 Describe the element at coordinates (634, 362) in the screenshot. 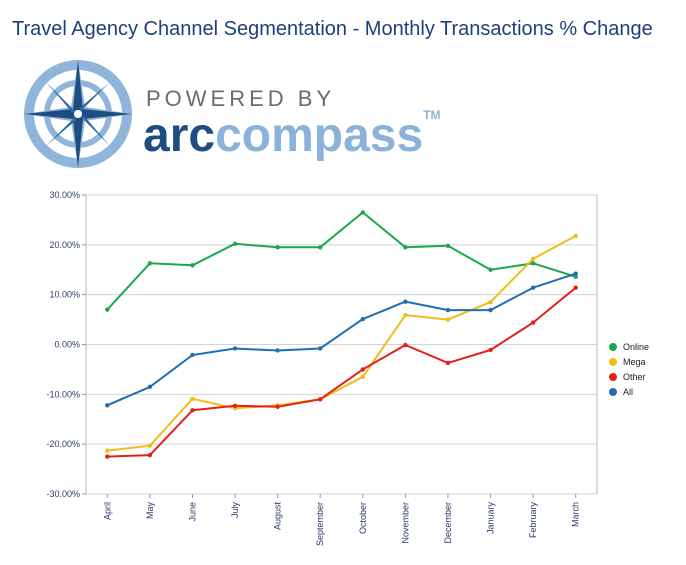

I see `legend-label-mega: Mega` at that location.